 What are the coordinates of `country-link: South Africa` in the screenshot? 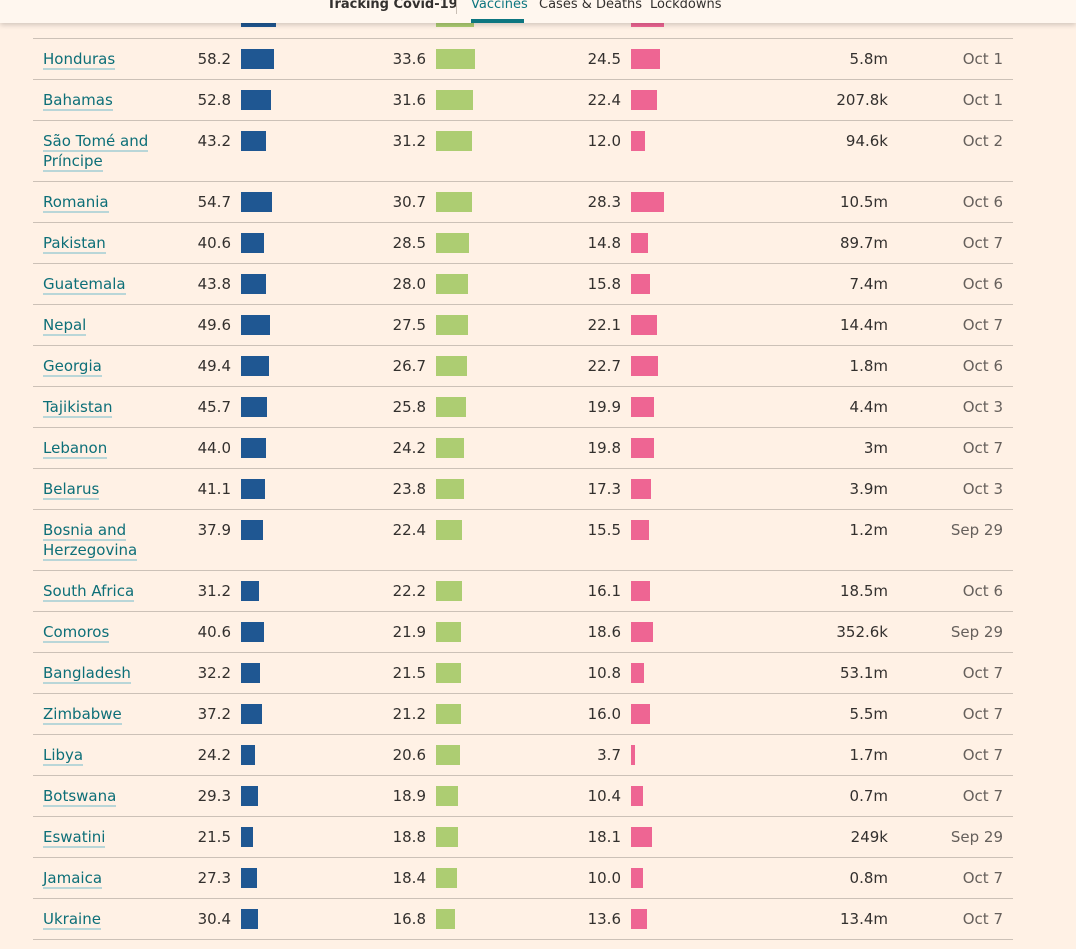 It's located at (113, 591).